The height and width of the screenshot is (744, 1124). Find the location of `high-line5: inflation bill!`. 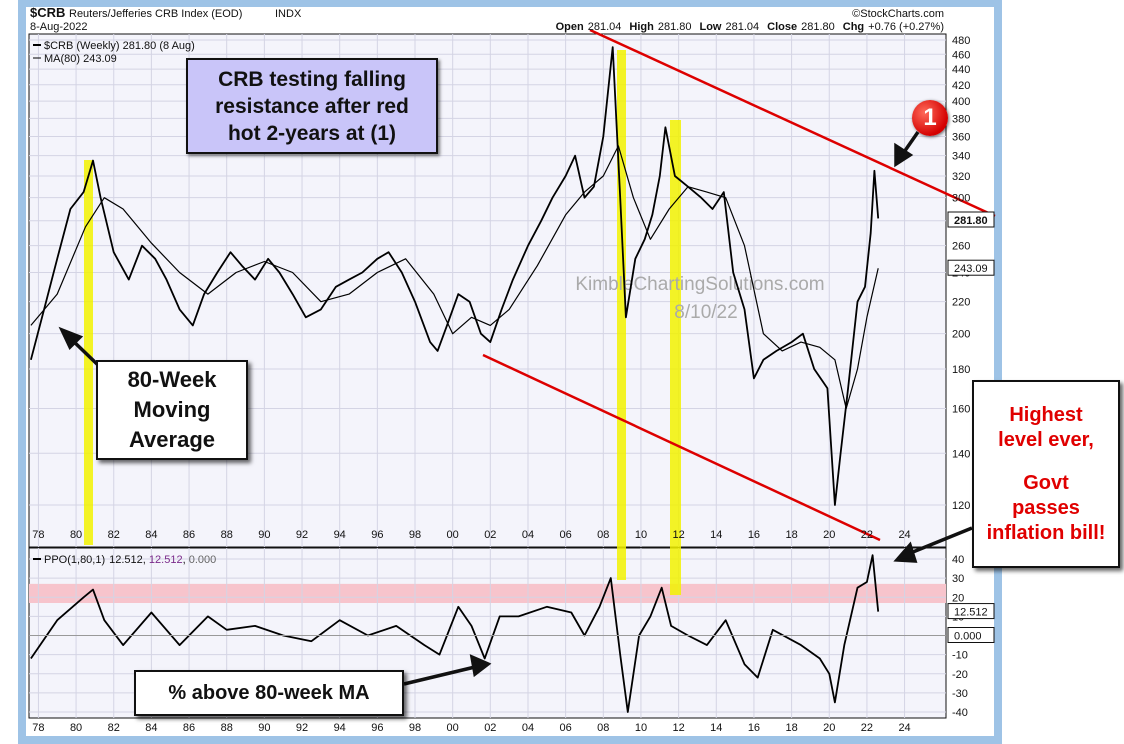

high-line5: inflation bill! is located at coordinates (1046, 532).